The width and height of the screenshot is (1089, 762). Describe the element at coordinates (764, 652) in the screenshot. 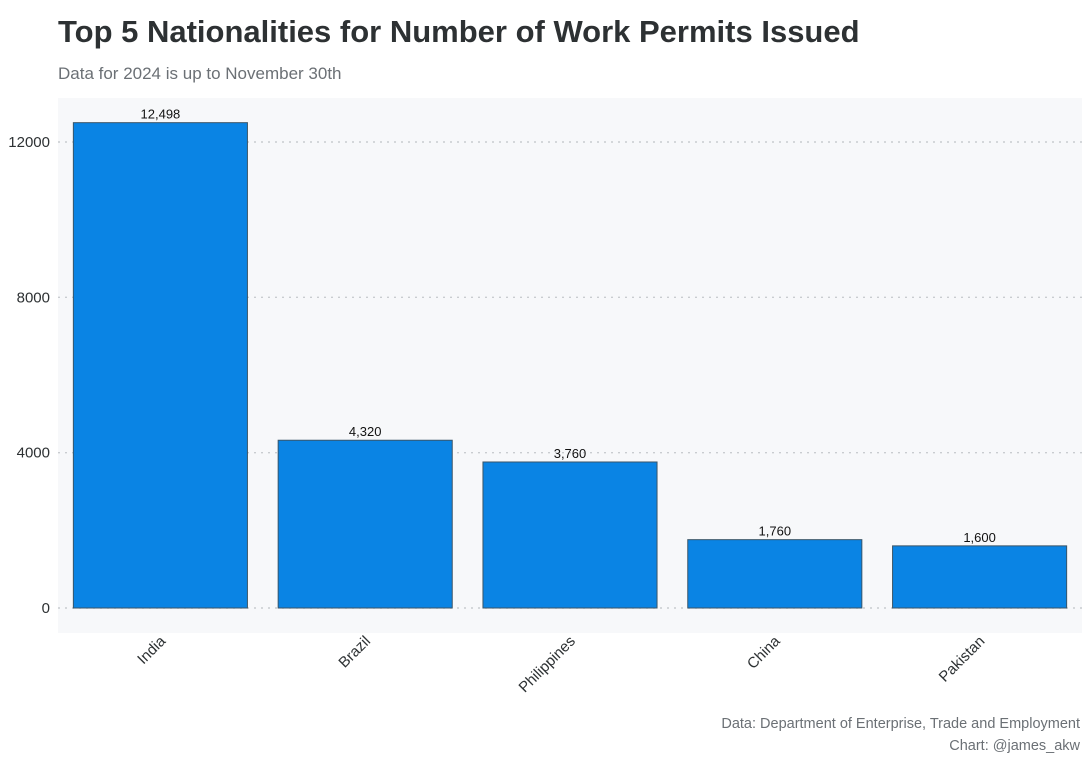

I see `x-tick-label: China` at that location.